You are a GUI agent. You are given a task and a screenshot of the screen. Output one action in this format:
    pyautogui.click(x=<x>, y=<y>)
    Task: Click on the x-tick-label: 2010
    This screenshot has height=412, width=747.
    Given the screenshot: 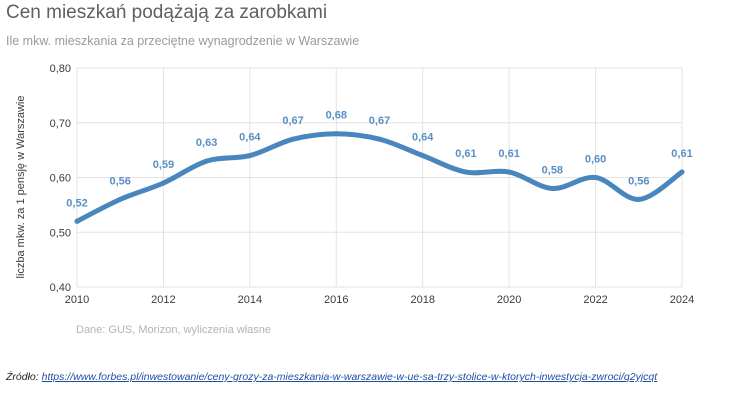 What is the action you would take?
    pyautogui.click(x=77, y=300)
    